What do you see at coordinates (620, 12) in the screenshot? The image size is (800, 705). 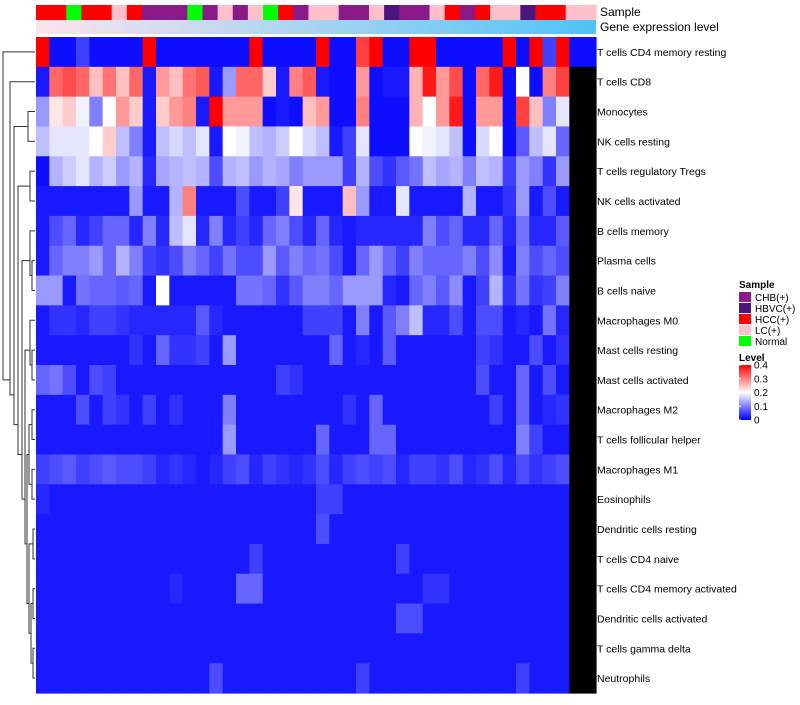 I see `annotation-label-sample: Sample` at bounding box center [620, 12].